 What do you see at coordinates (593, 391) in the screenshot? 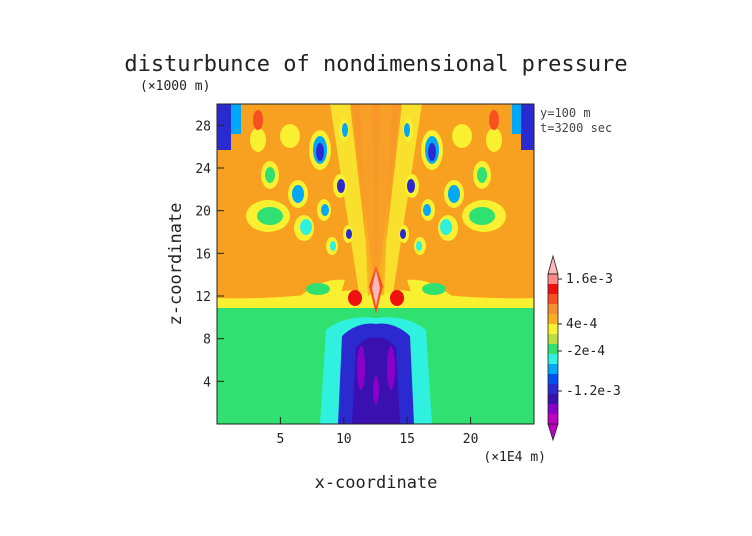
I see `colorbar-label: -1.2e-3` at bounding box center [593, 391].